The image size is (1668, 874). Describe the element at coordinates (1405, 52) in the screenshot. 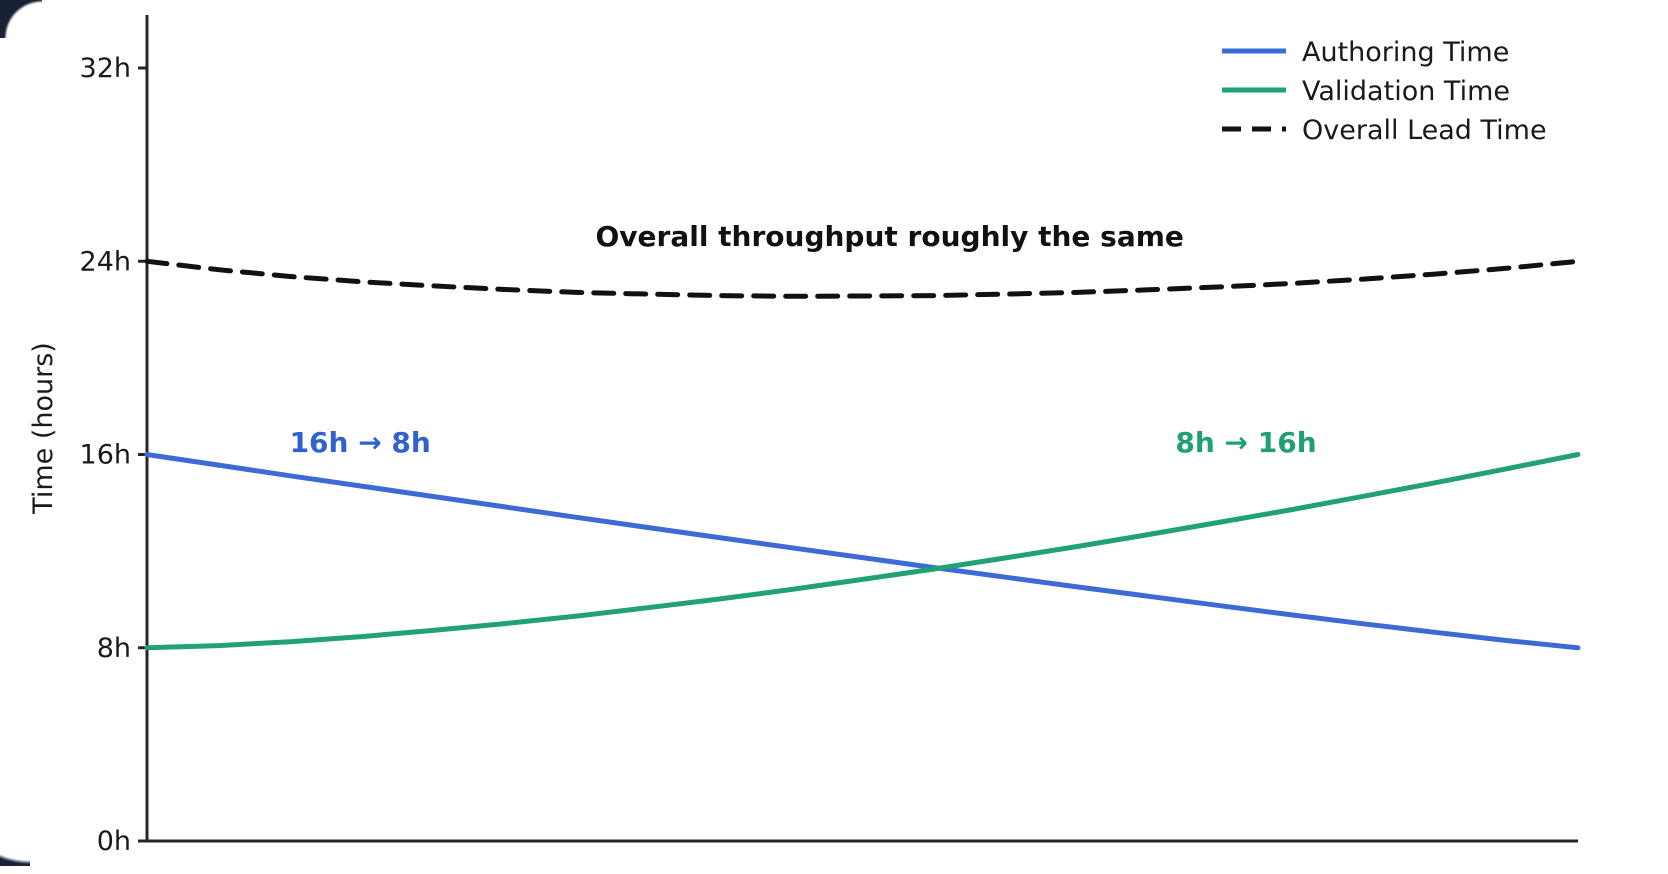

I see `legend-label: Authoring Time` at that location.